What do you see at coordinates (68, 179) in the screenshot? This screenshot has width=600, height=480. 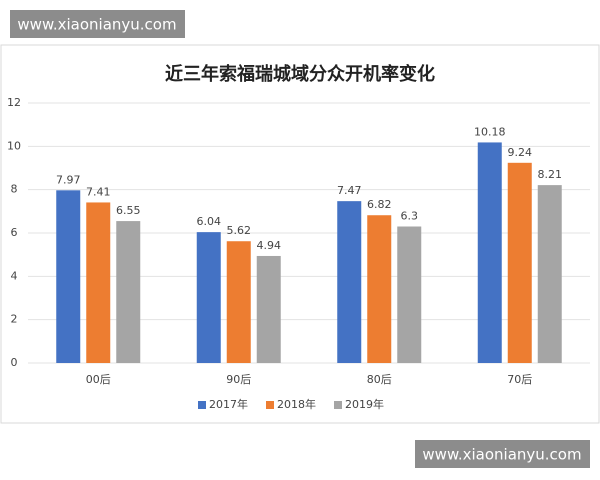 I see `data-label: 7.97` at bounding box center [68, 179].